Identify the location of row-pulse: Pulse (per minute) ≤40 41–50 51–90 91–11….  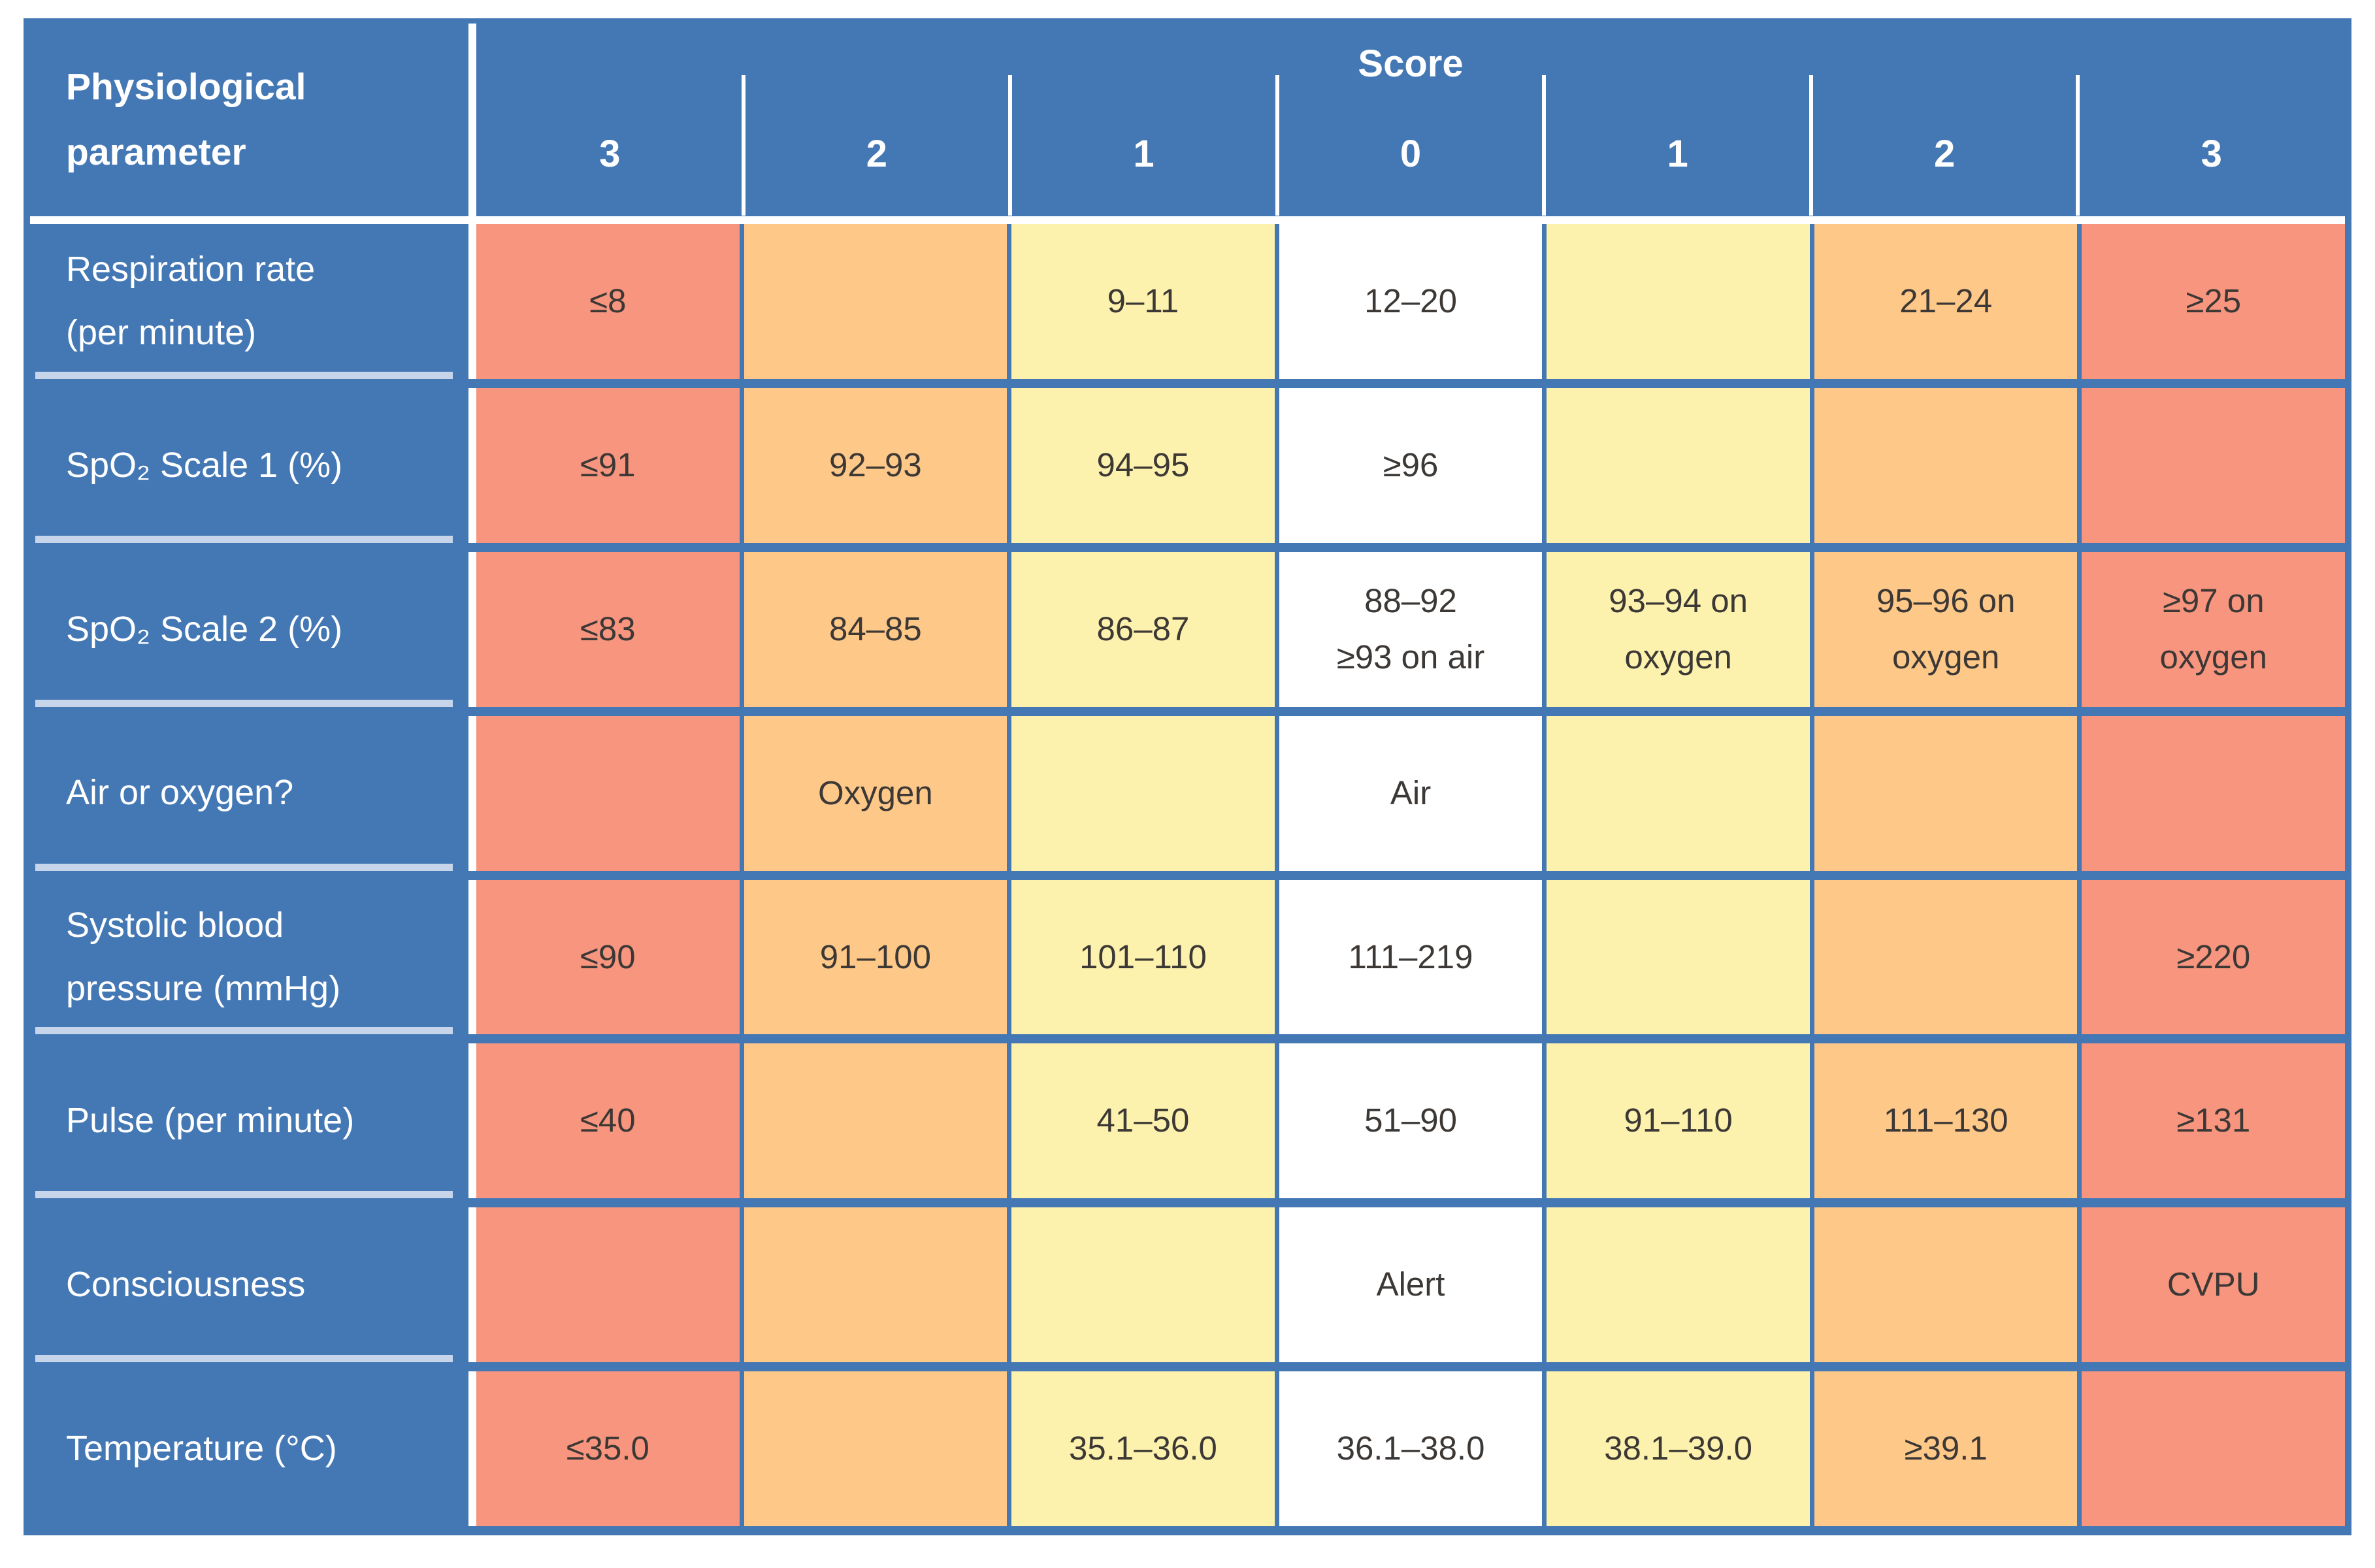
(1188, 1121).